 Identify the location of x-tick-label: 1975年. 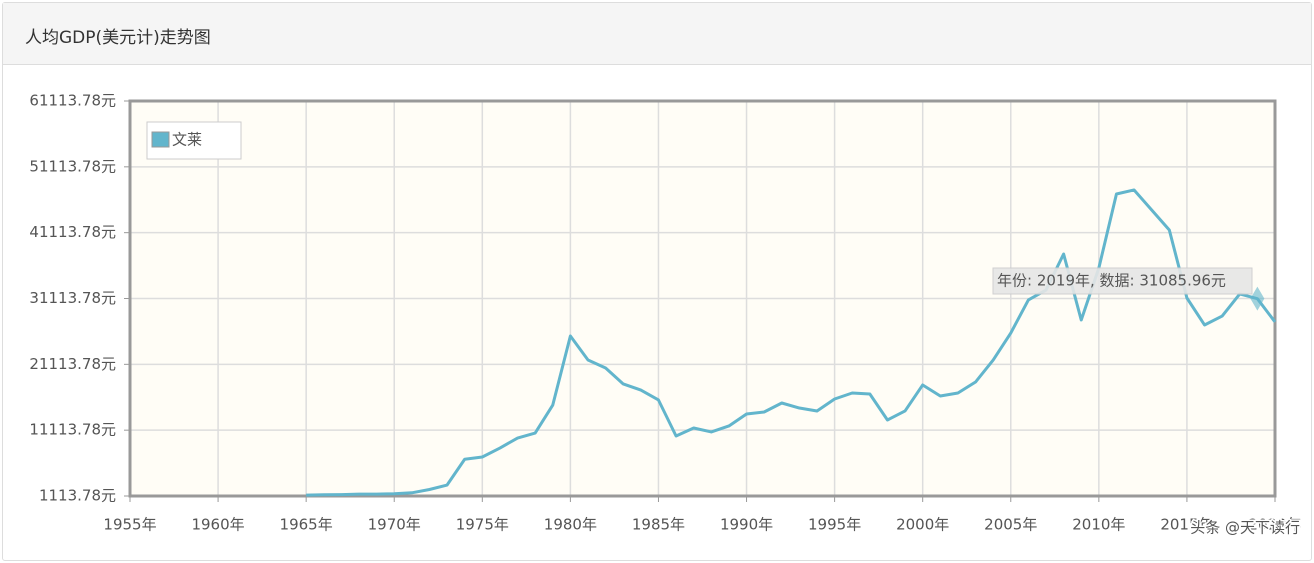
(482, 525).